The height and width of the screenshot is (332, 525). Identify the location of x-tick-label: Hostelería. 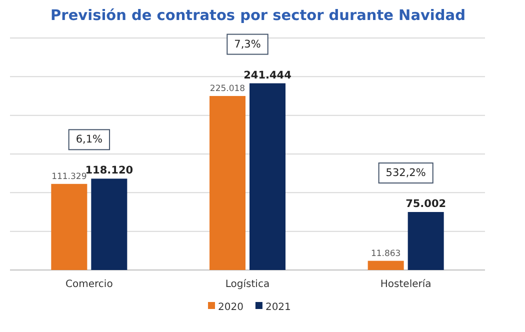
(406, 284).